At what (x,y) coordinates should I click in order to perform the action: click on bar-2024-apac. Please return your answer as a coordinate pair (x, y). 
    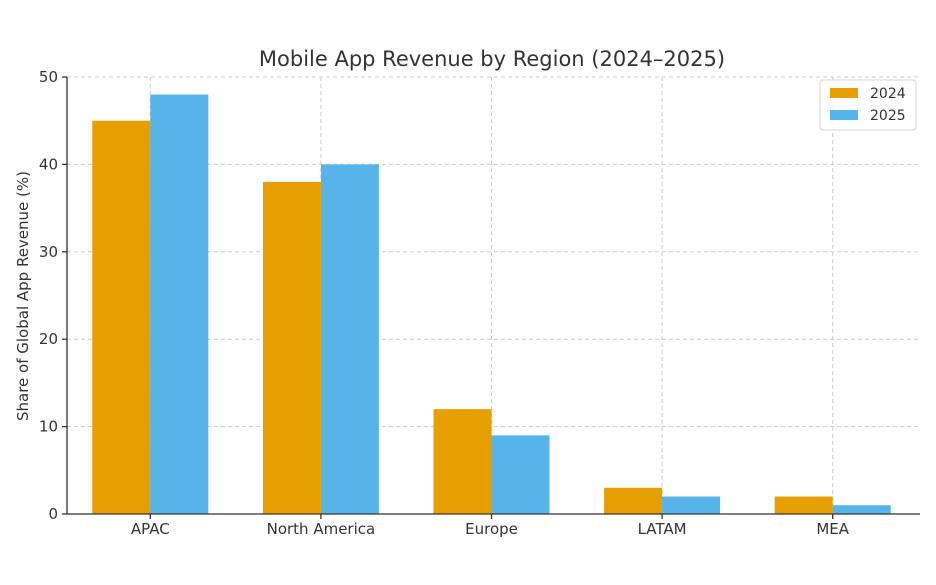
    Looking at the image, I should click on (121, 317).